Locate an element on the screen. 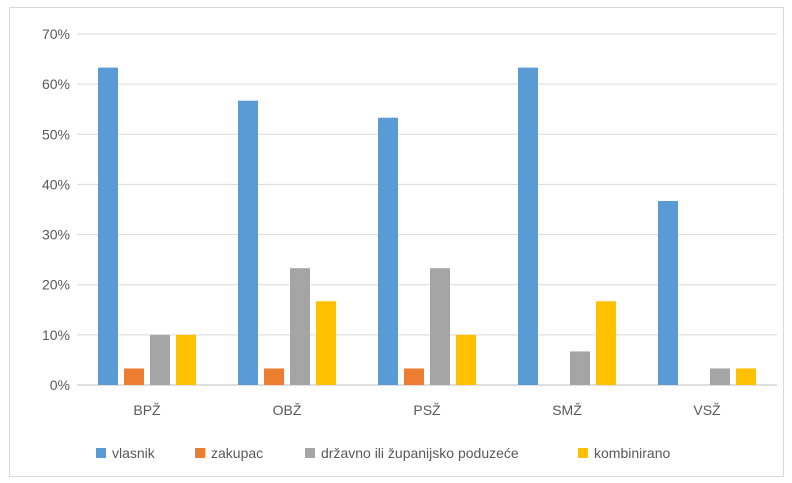  y-tick-label: 10% is located at coordinates (56, 335).